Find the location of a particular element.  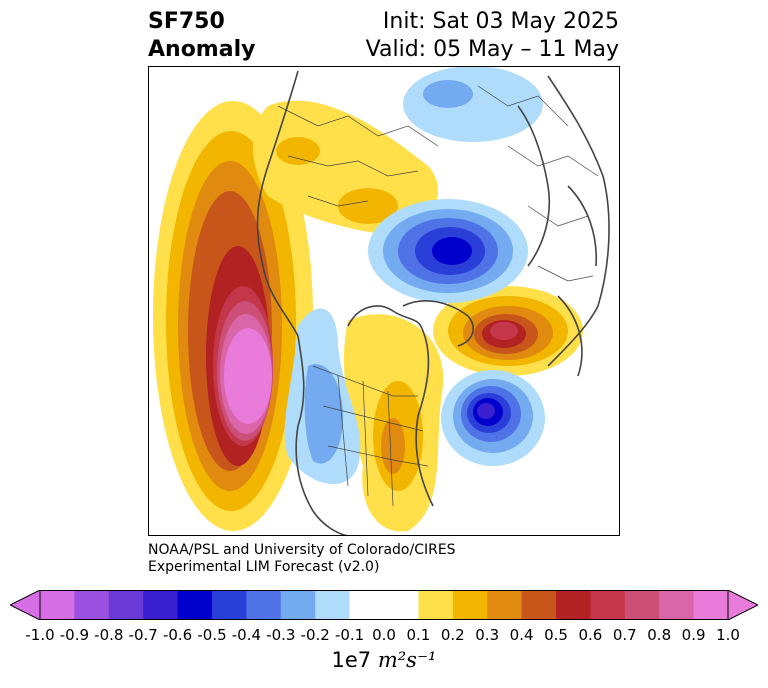

colorbar-tick-label: -0.1 is located at coordinates (349, 635).